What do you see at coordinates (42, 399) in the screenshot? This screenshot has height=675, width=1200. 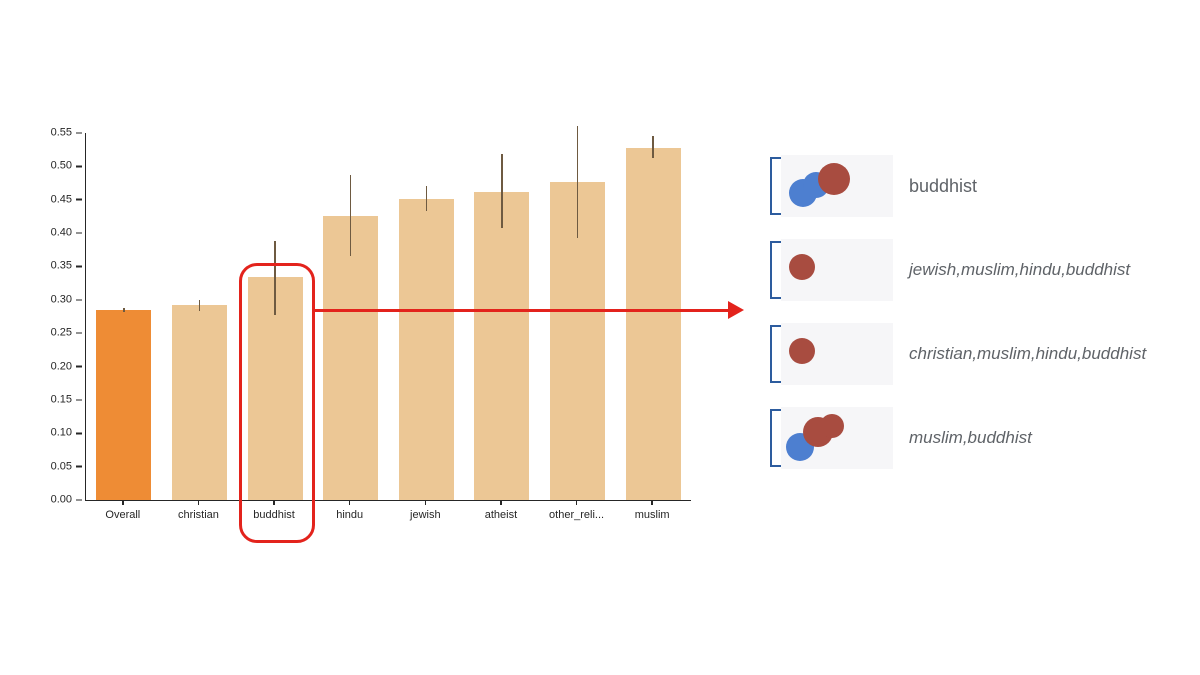 I see `y-tick-label: 0.15` at bounding box center [42, 399].